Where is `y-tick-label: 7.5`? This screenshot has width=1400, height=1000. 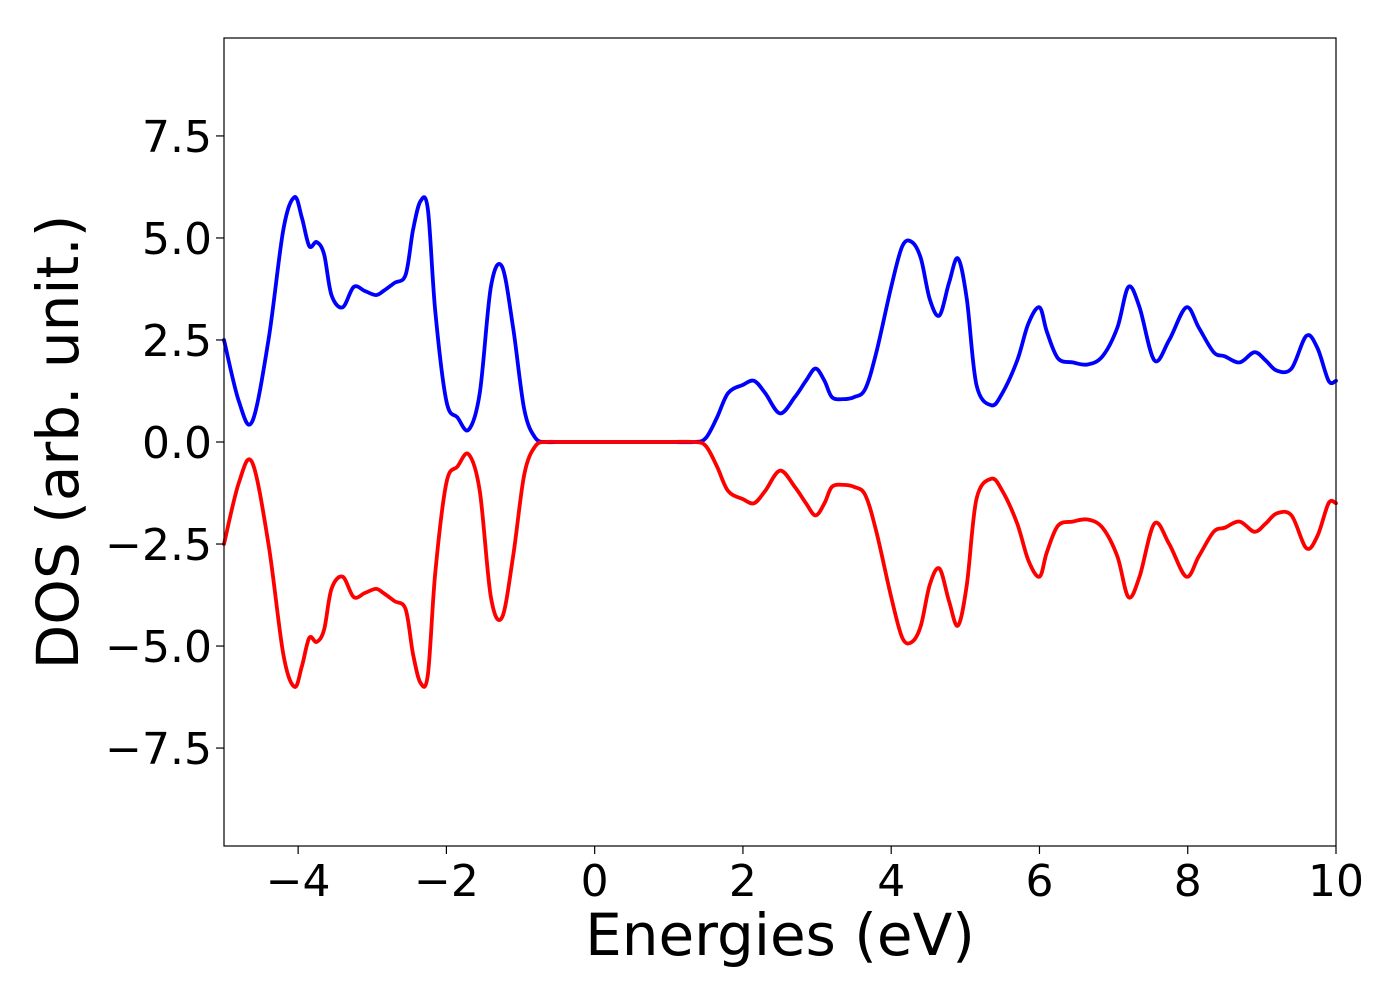 y-tick-label: 7.5 is located at coordinates (177, 137).